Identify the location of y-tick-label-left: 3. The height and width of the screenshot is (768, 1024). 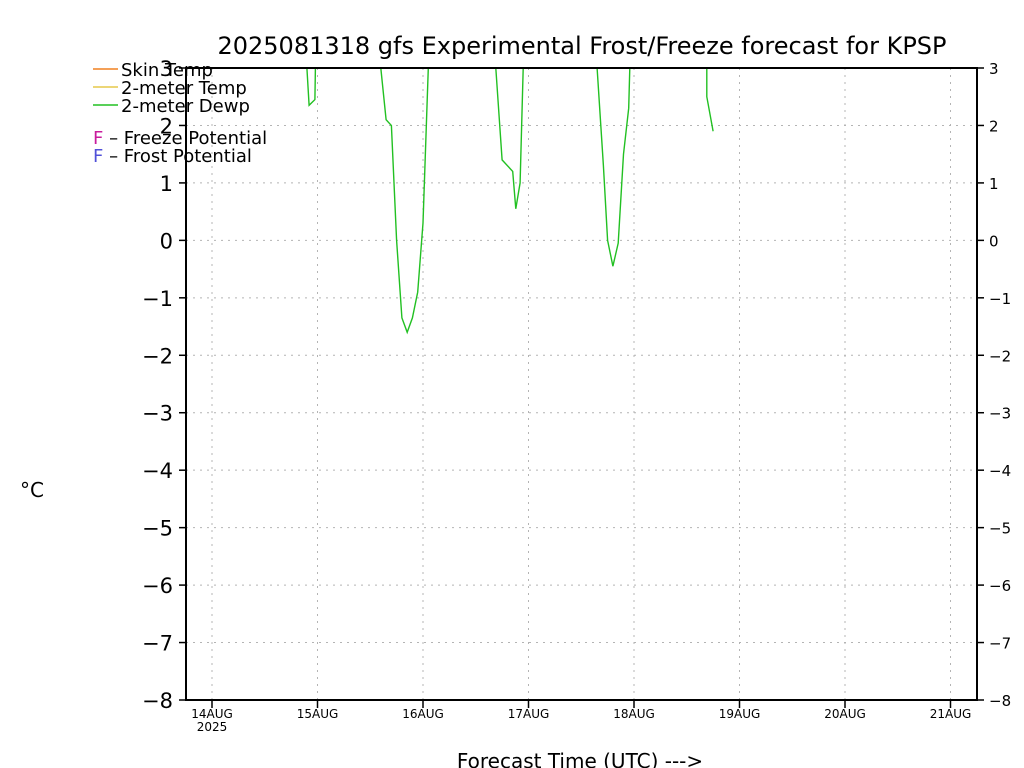
(166, 69).